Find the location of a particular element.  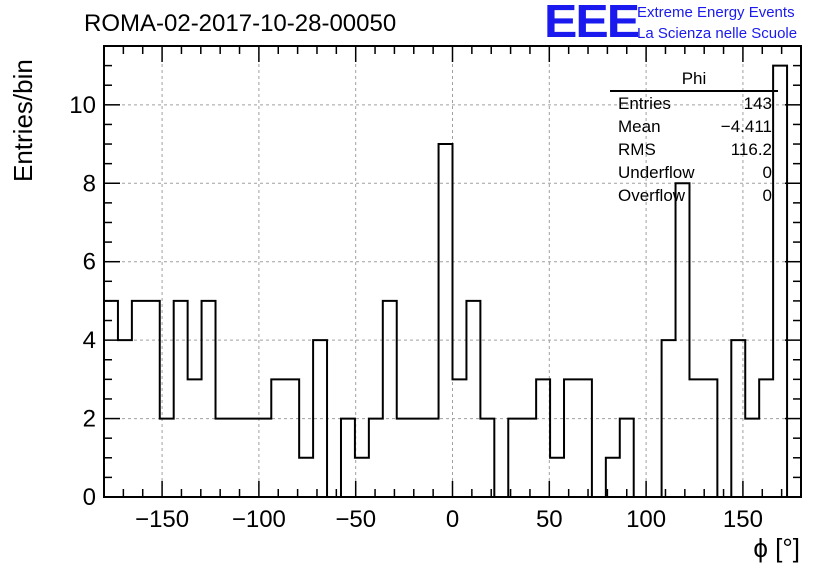

x-axis-label: ϕ [°] is located at coordinates (776, 548).